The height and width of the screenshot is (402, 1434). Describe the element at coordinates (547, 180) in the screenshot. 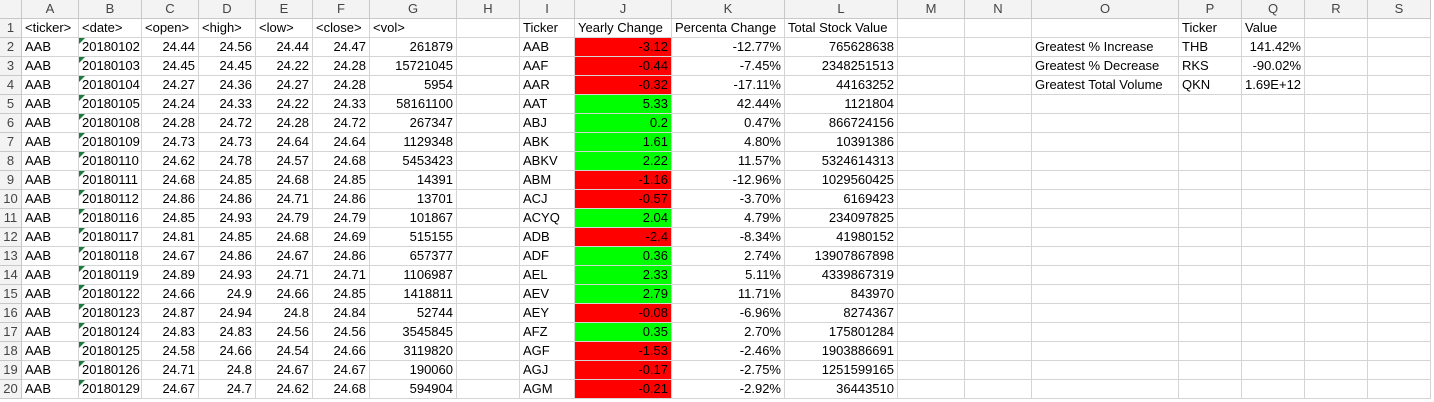

I see `summary-ticker-cell: ABM` at that location.